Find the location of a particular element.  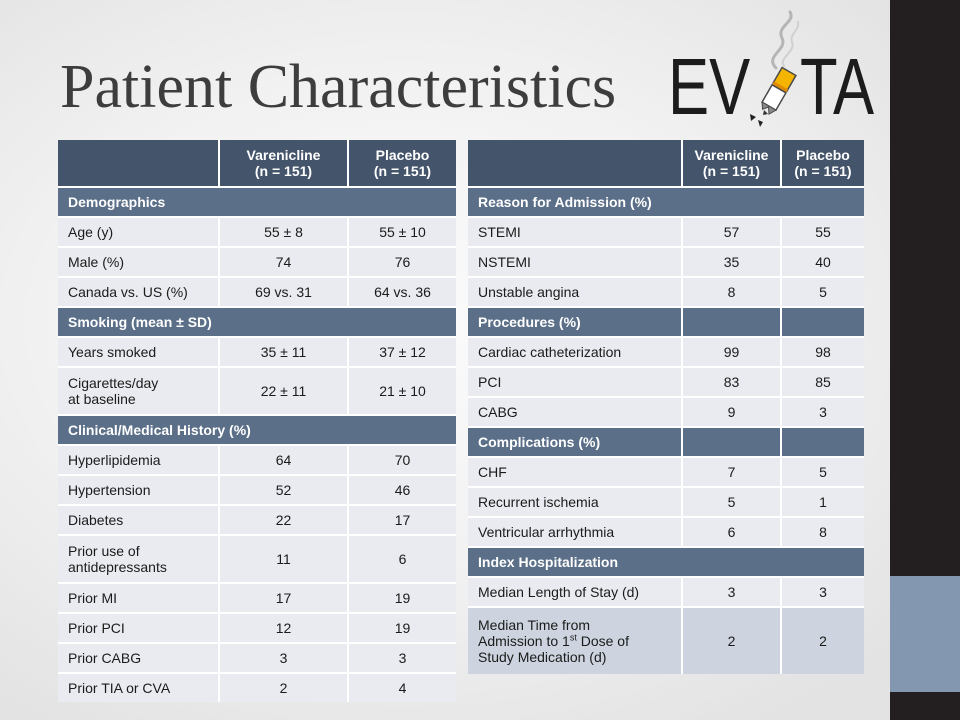

logo-text-left: EV is located at coordinates (709, 86).